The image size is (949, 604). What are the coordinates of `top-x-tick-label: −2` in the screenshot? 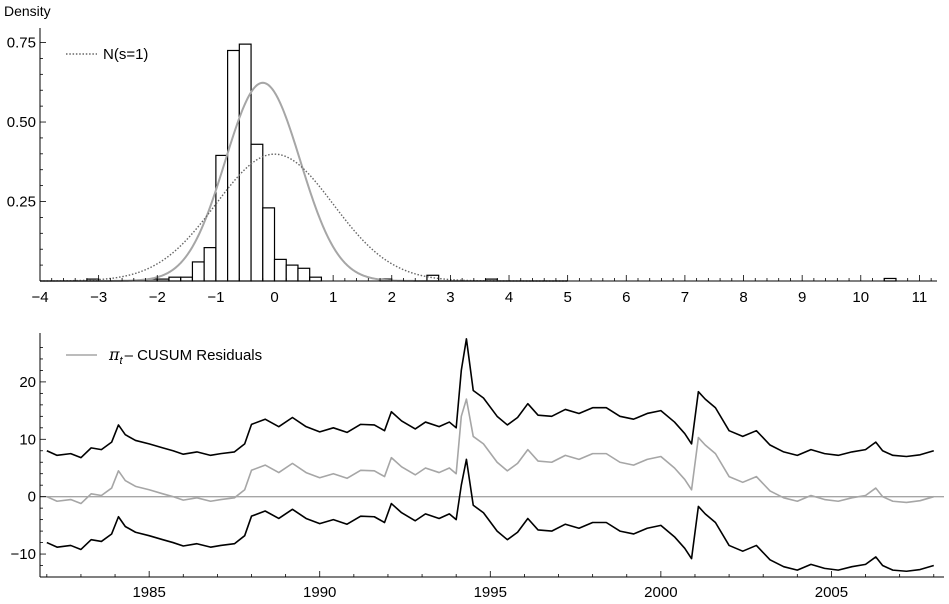 It's located at (157, 297).